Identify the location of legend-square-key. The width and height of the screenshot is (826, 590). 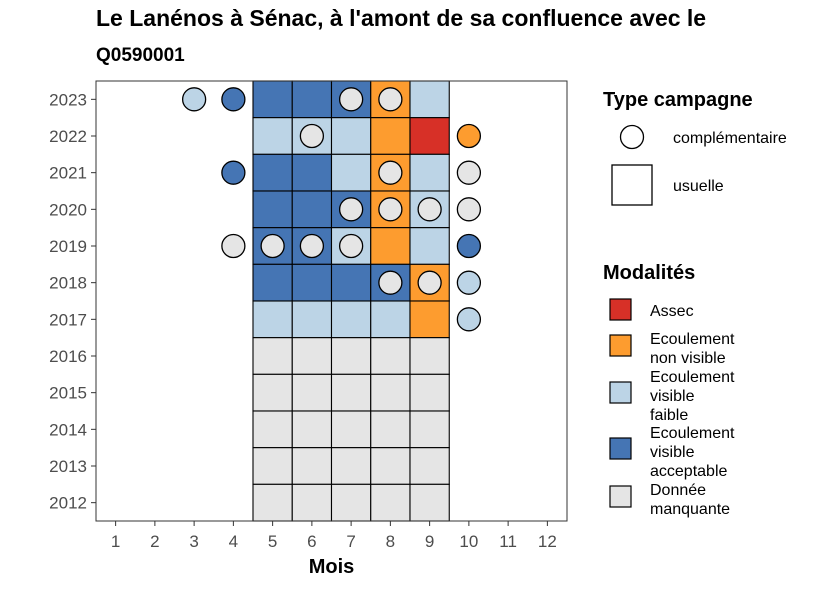
(632, 185).